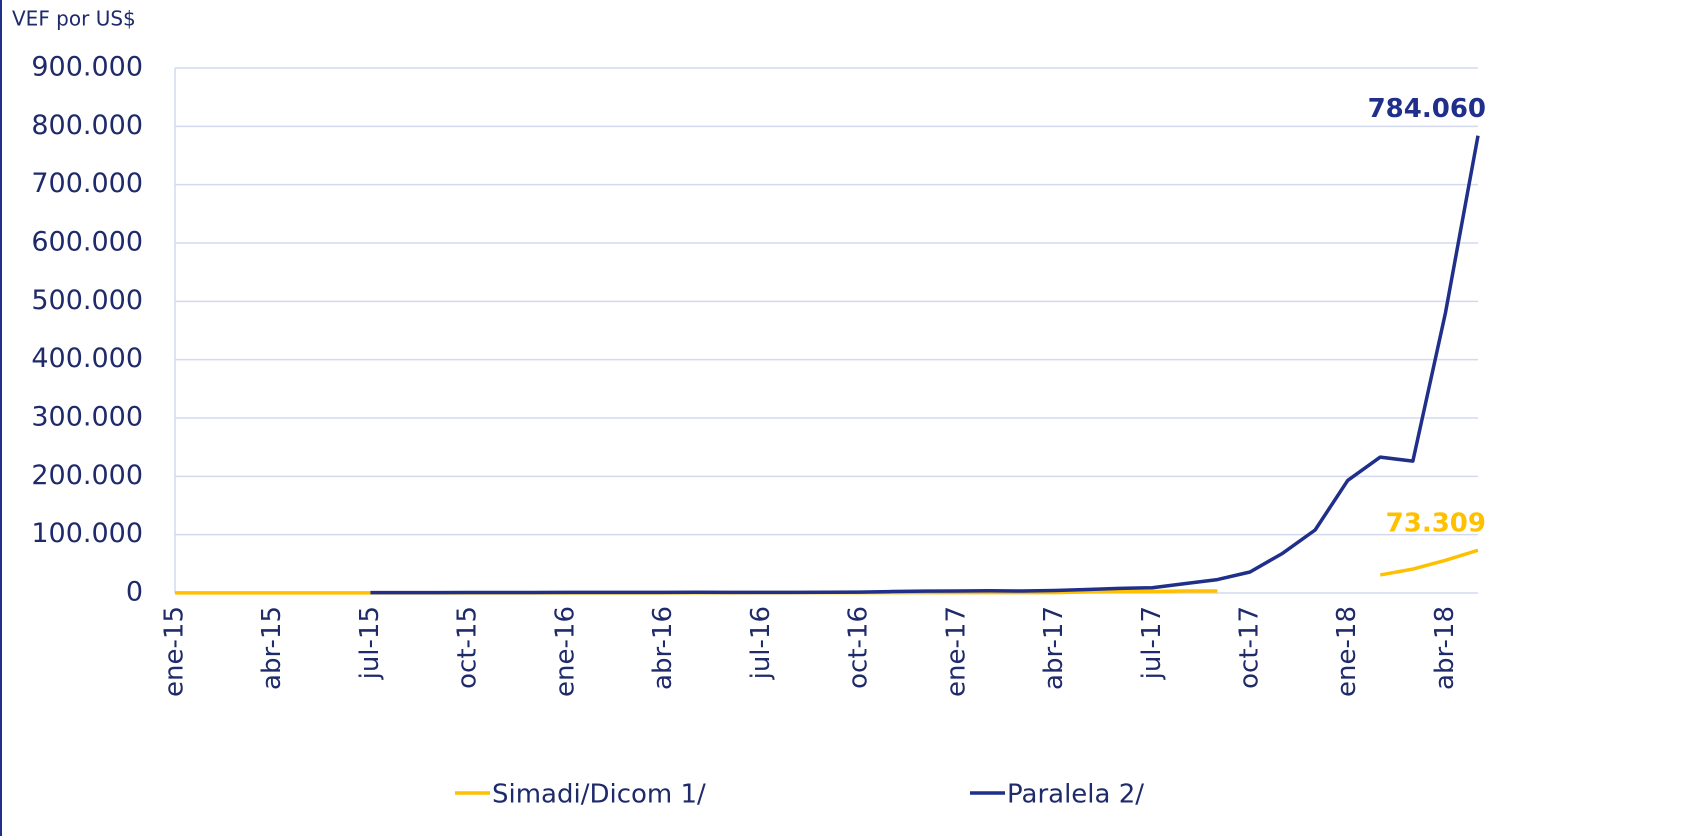 Image resolution: width=1682 pixels, height=836 pixels. Describe the element at coordinates (859, 647) in the screenshot. I see `x-tick-label: oct-16` at that location.